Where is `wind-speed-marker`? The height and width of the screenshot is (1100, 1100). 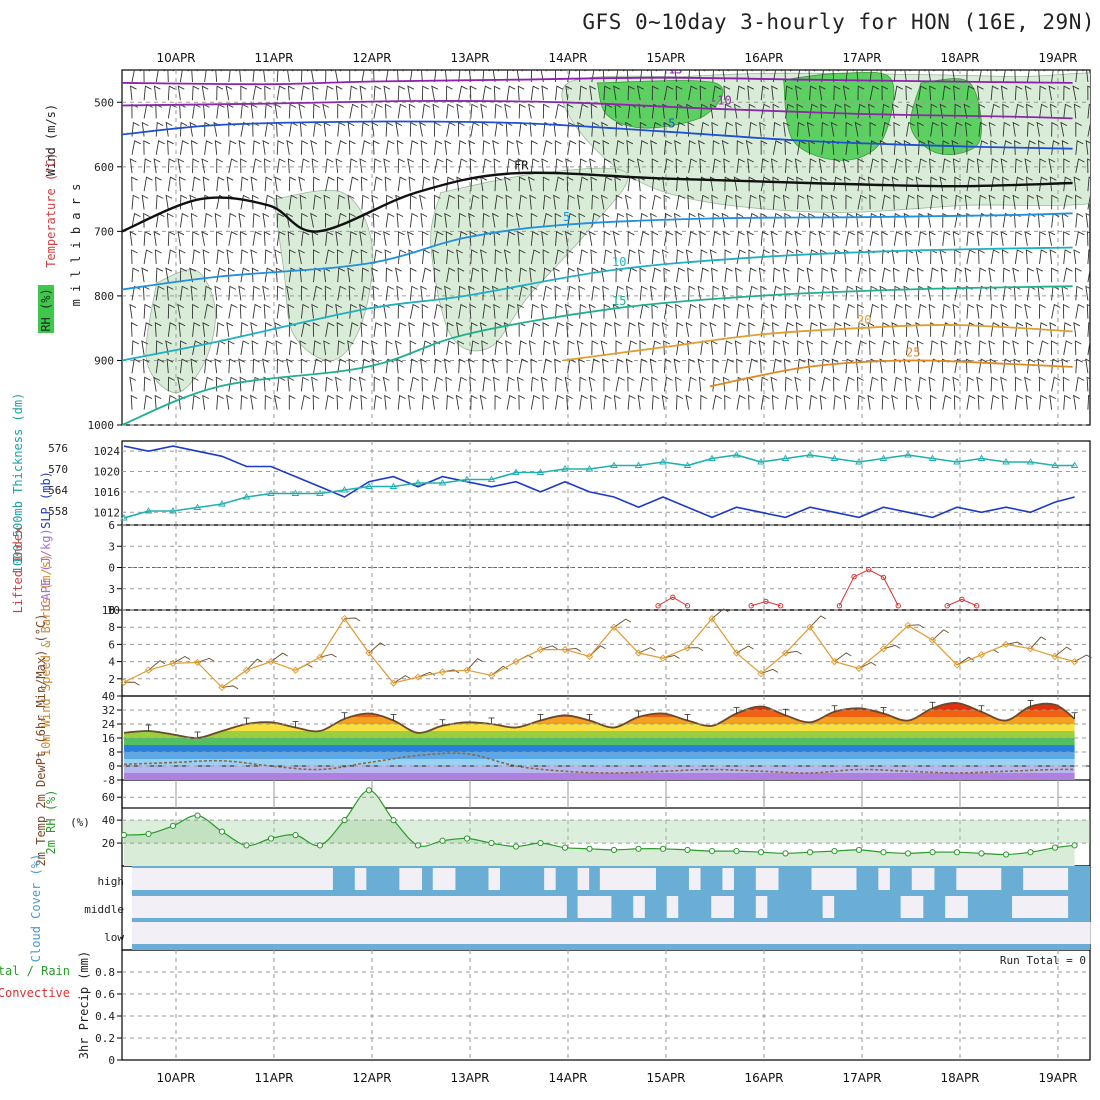
wind-speed-marker is located at coordinates (1006, 644).